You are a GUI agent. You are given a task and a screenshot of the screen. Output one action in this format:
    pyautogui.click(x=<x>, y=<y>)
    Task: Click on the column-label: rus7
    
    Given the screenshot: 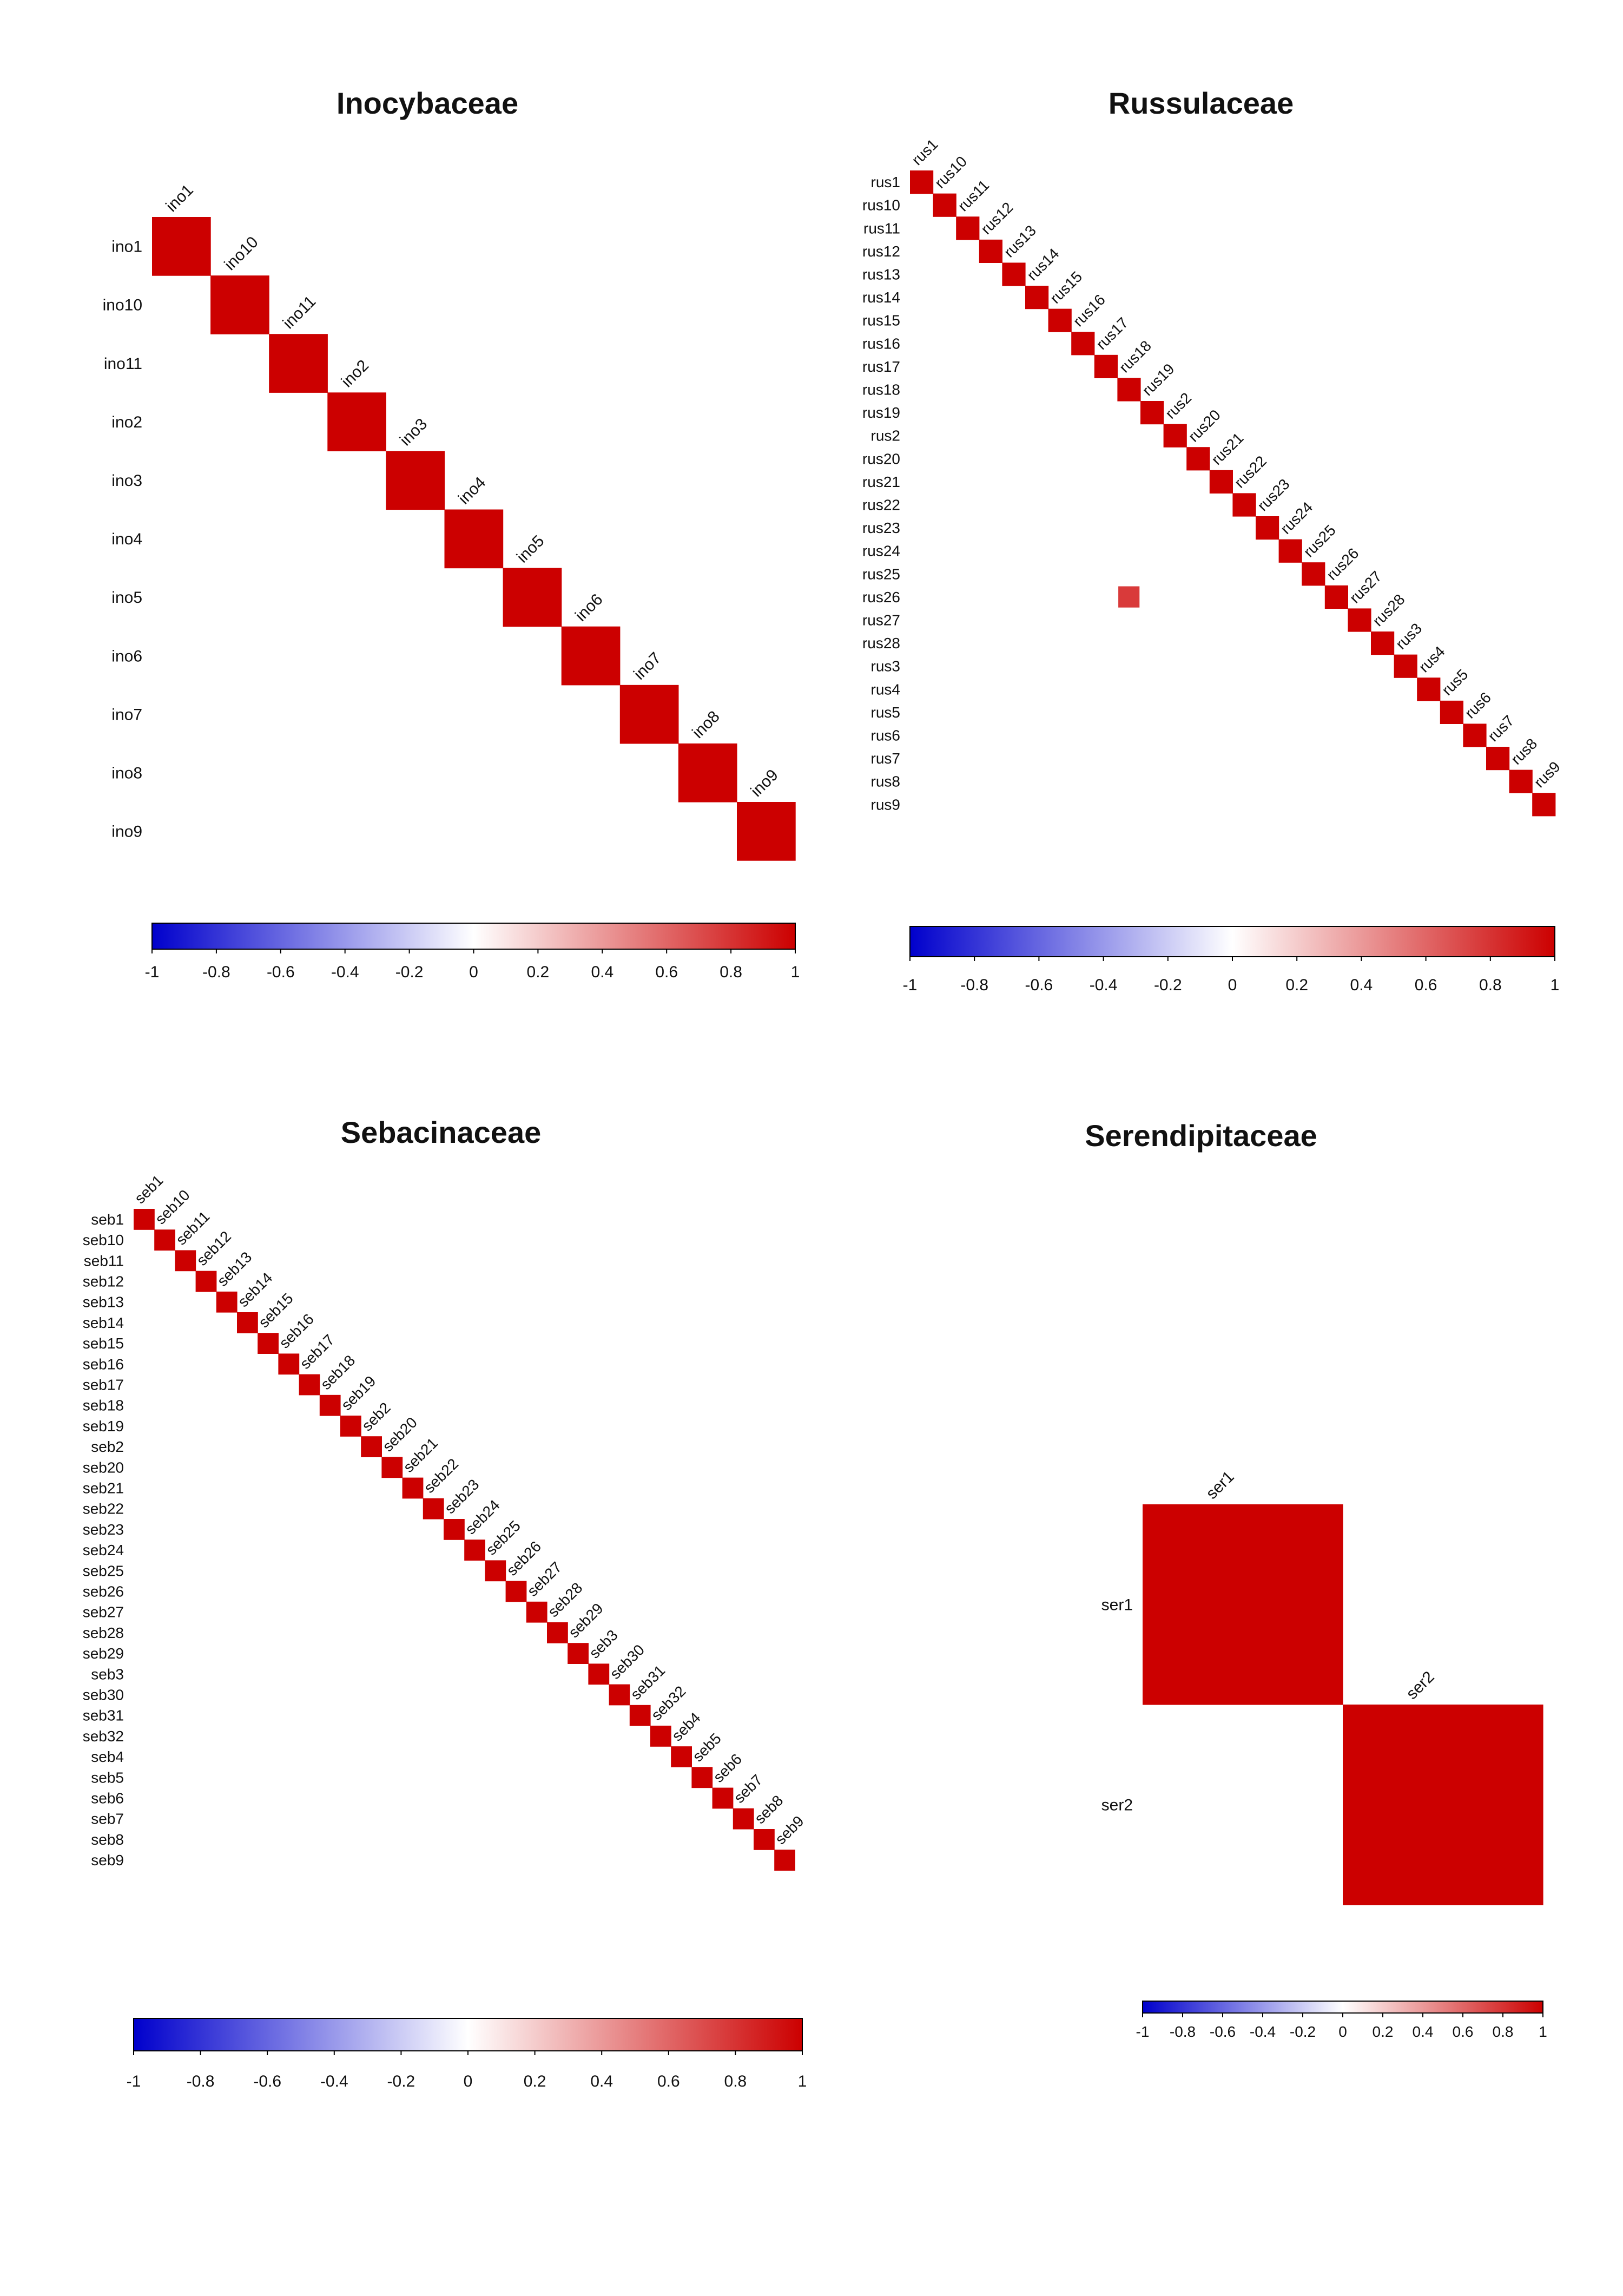 What is the action you would take?
    pyautogui.click(x=1501, y=728)
    